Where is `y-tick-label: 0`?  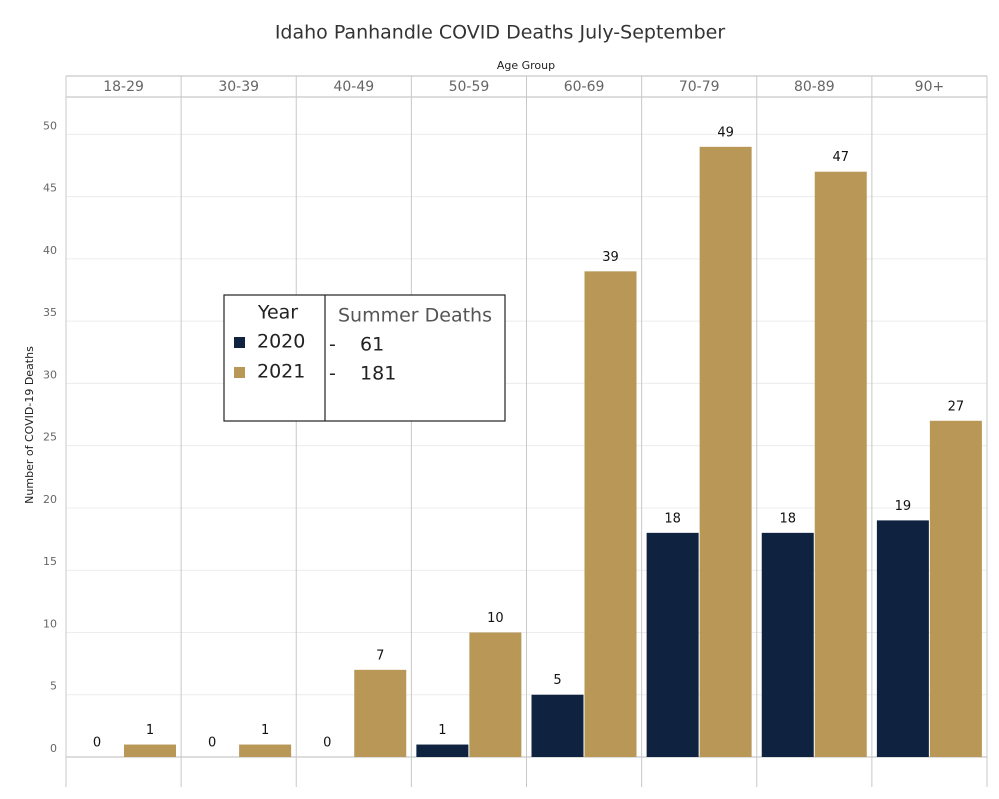 y-tick-label: 0 is located at coordinates (53, 748).